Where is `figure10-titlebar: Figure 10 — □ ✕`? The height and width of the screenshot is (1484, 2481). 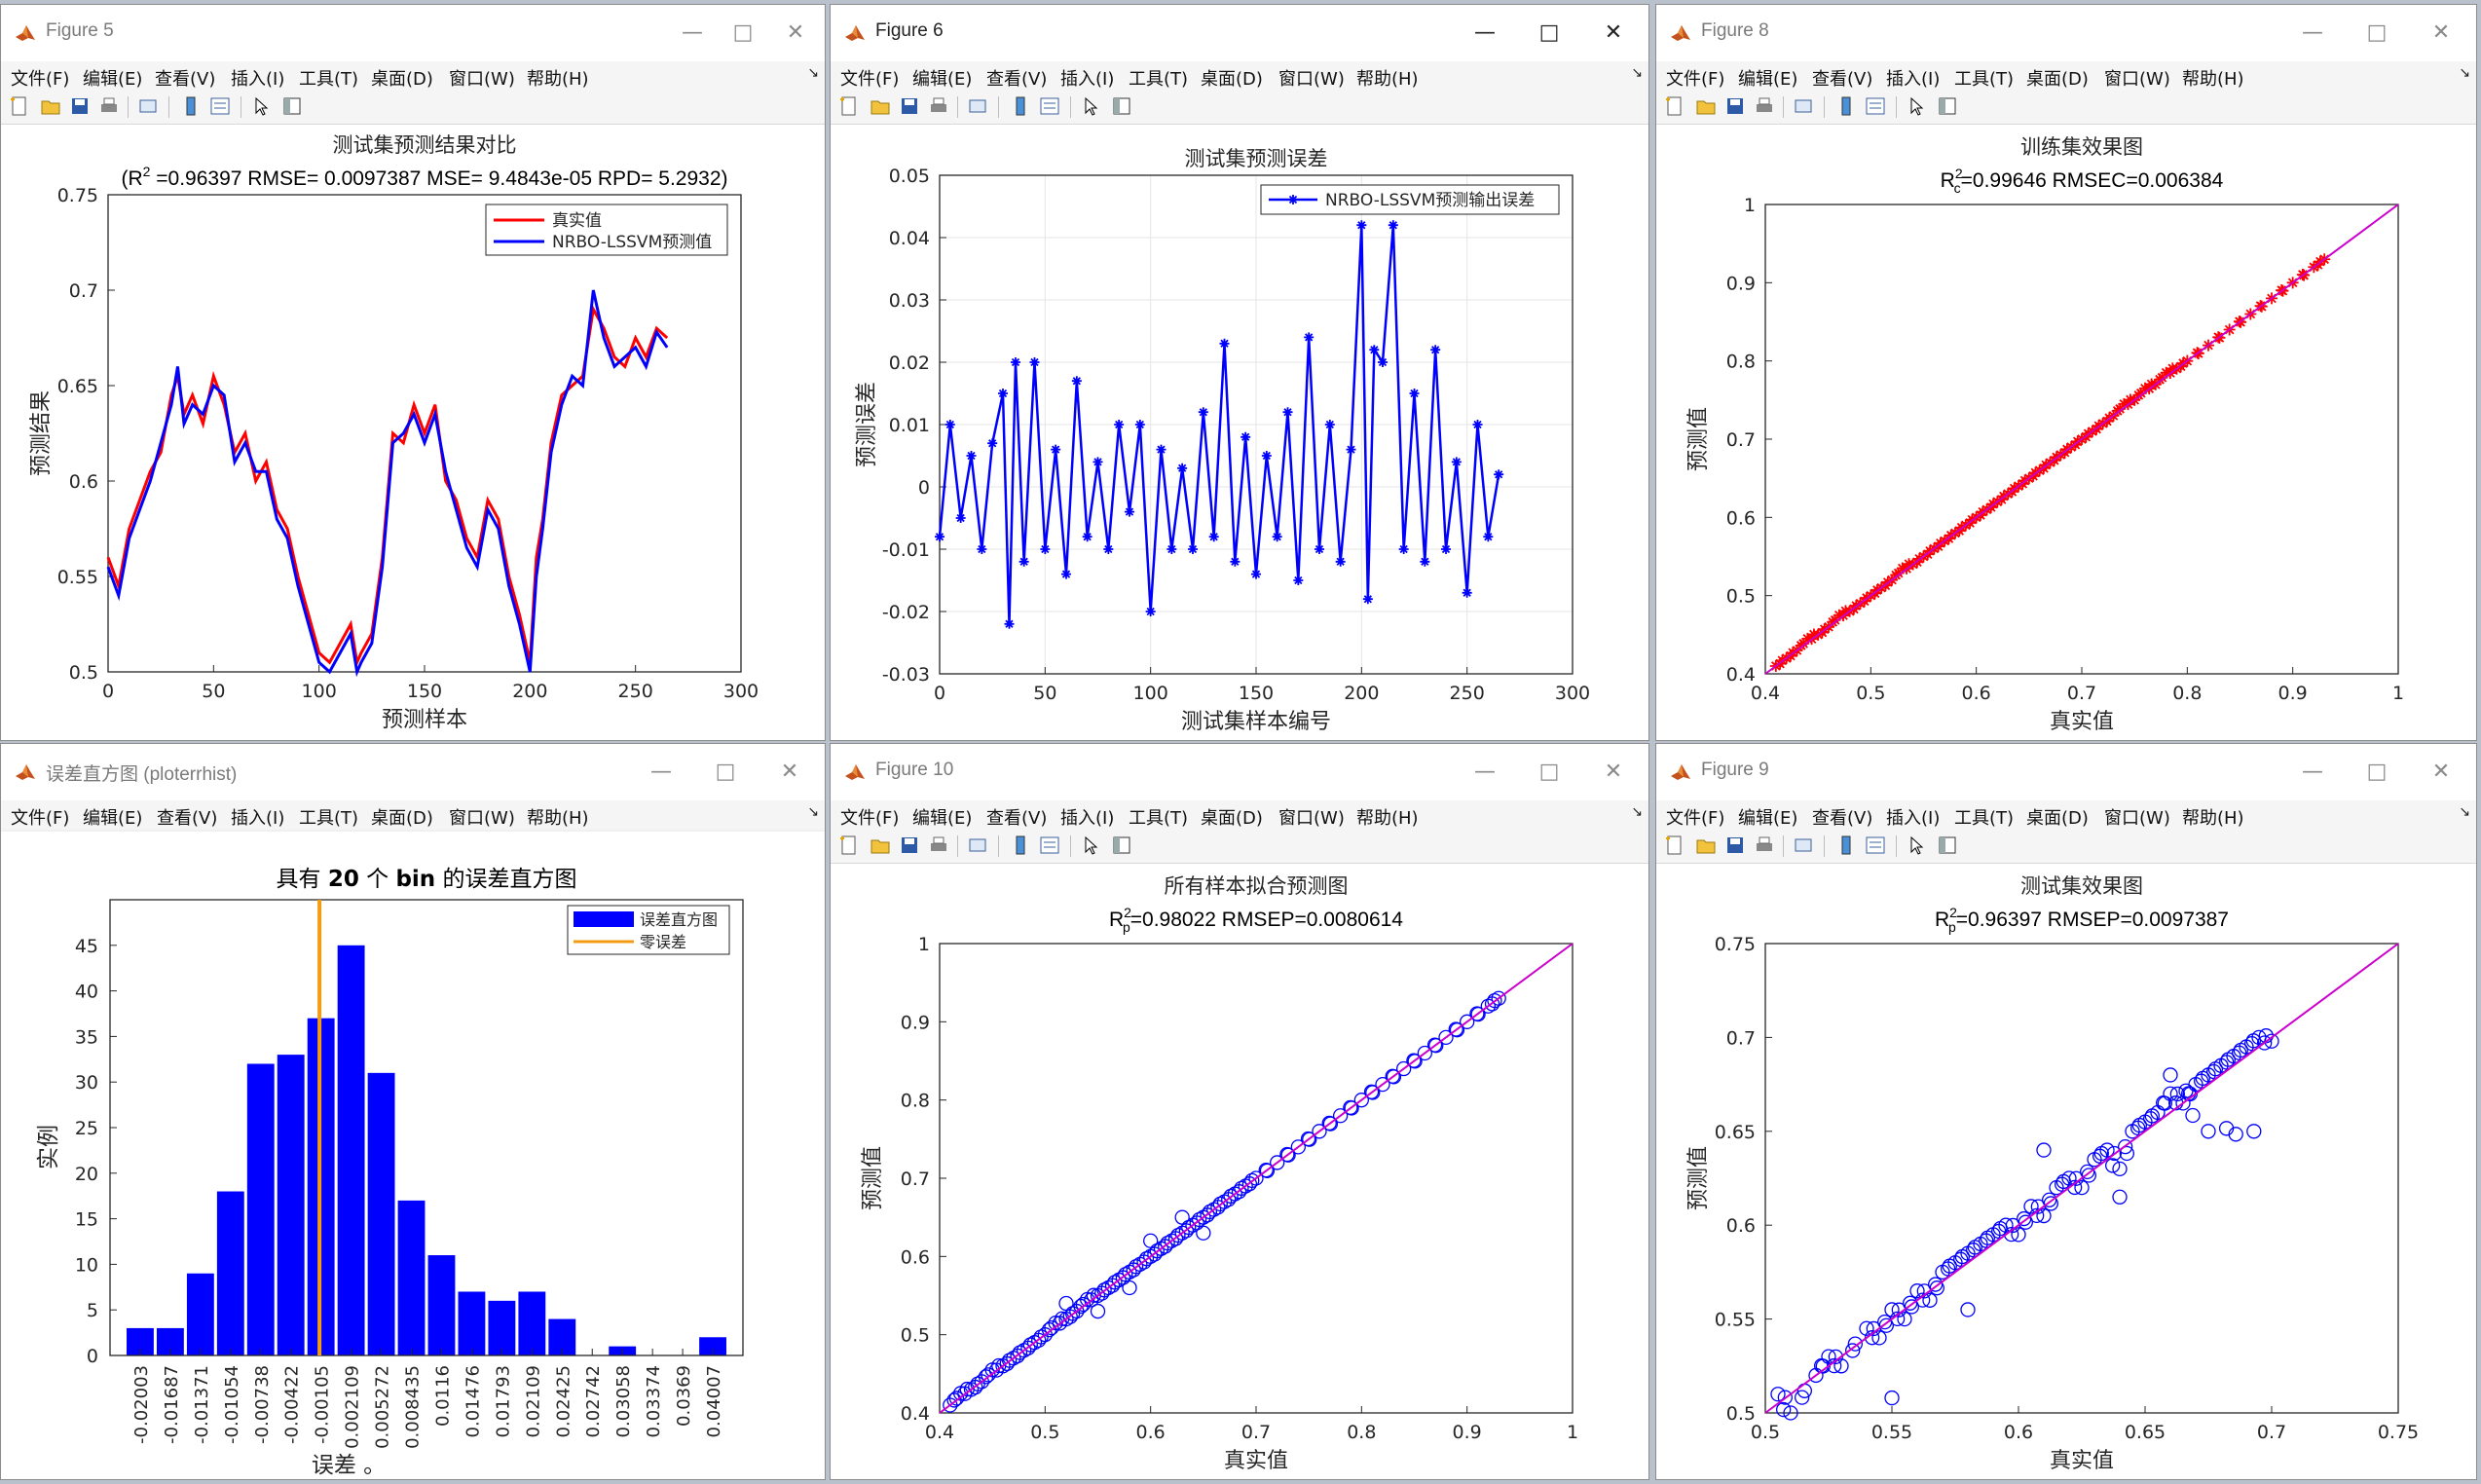
figure10-titlebar: Figure 10 — □ ✕ is located at coordinates (1239, 772).